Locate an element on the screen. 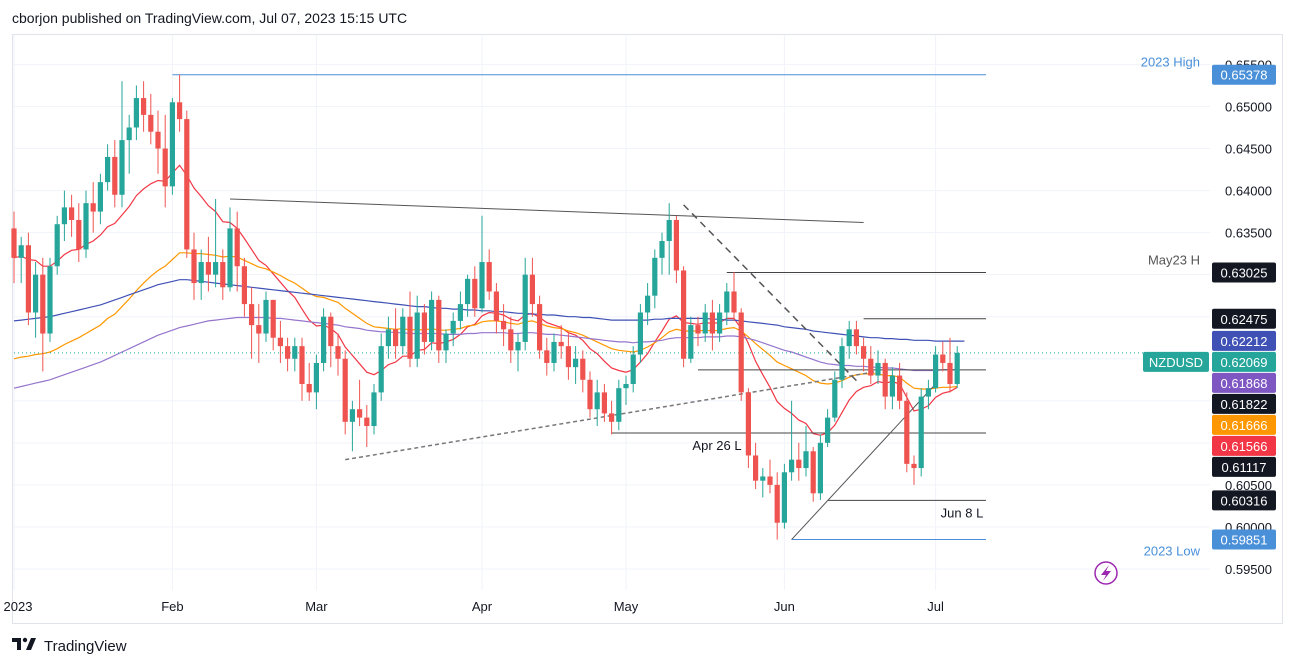 This screenshot has width=1297, height=668. x-tick-label: Apr is located at coordinates (482, 606).